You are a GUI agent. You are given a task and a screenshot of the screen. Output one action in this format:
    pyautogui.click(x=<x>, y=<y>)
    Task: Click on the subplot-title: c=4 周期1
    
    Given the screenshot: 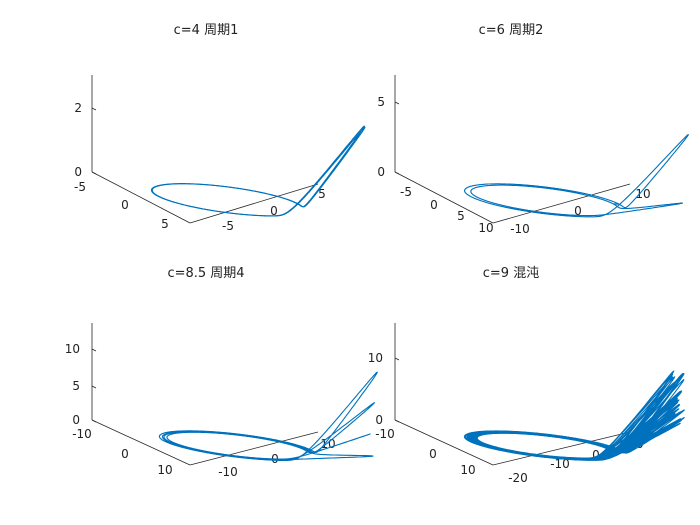 What is the action you would take?
    pyautogui.click(x=206, y=30)
    